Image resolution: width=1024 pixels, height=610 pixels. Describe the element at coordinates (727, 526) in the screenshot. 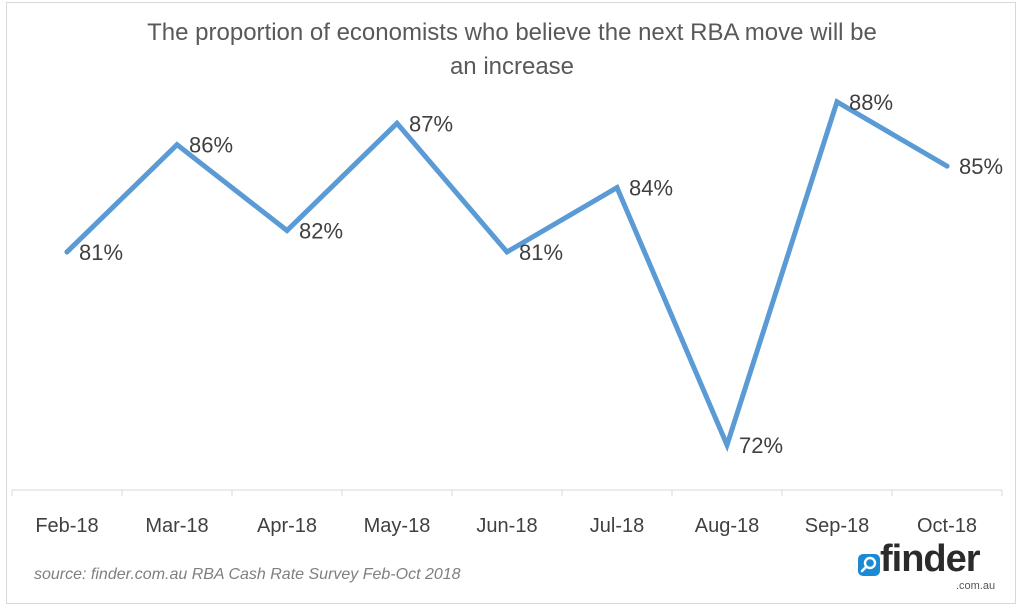

I see `x-tick-label: Aug-18` at that location.